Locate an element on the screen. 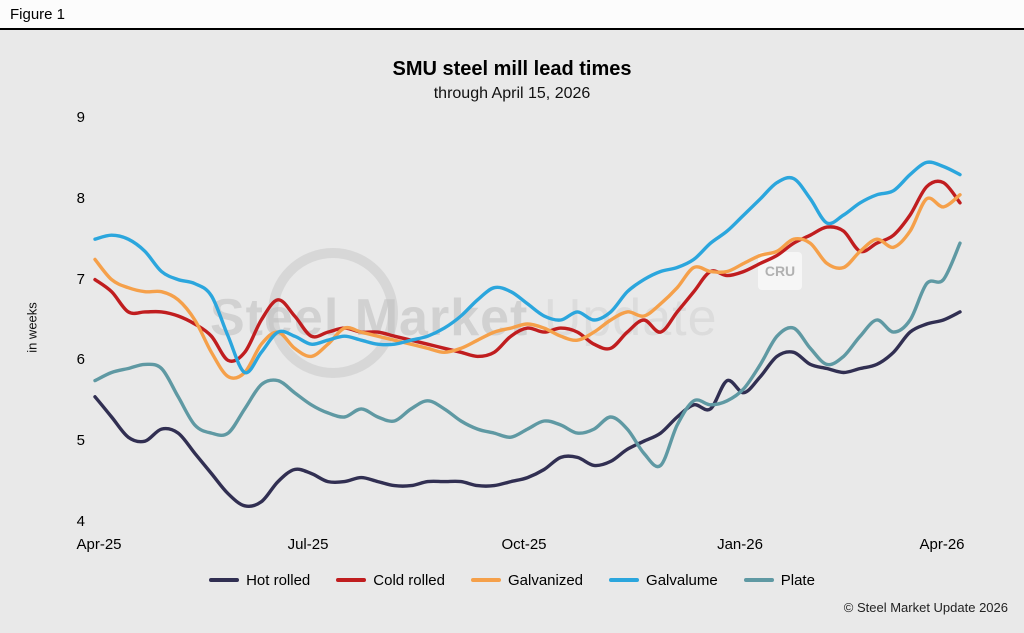 This screenshot has height=633, width=1024. legend-label-galvalume: Galvalume is located at coordinates (682, 580).